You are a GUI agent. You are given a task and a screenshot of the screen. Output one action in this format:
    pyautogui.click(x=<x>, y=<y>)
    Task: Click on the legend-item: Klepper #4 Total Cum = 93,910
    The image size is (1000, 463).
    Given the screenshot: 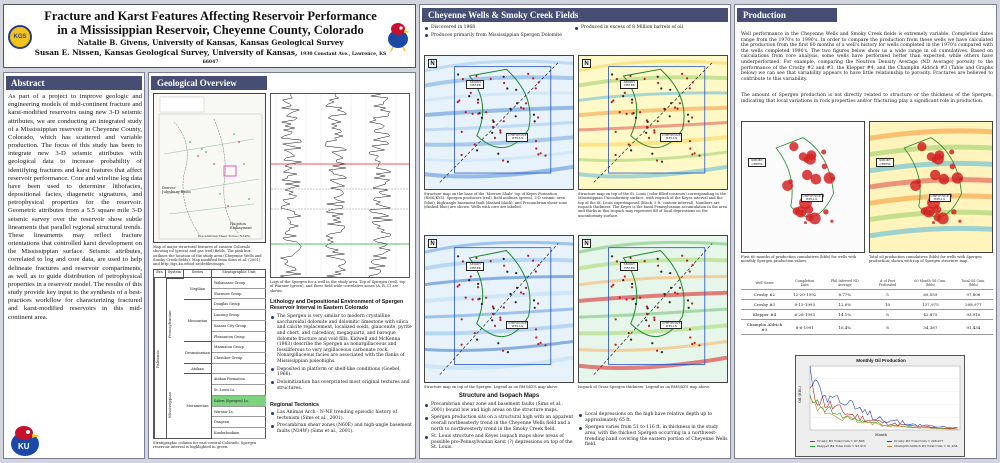 What is the action you would take?
    pyautogui.click(x=846, y=446)
    